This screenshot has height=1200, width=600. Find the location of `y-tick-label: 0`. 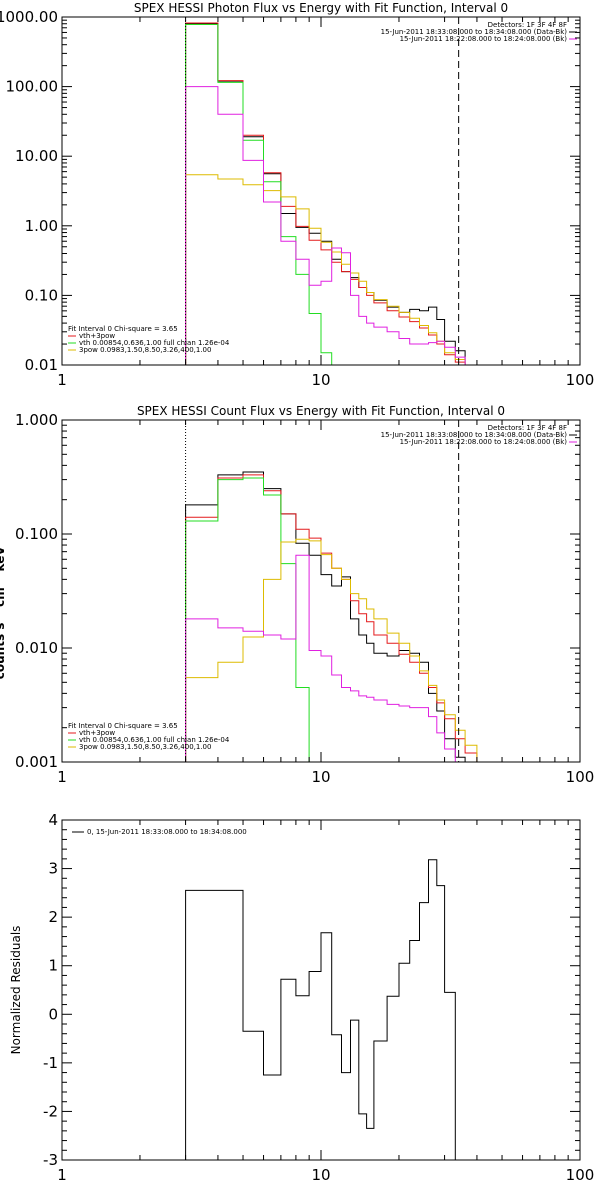

y-tick-label: 0 is located at coordinates (53, 1014).